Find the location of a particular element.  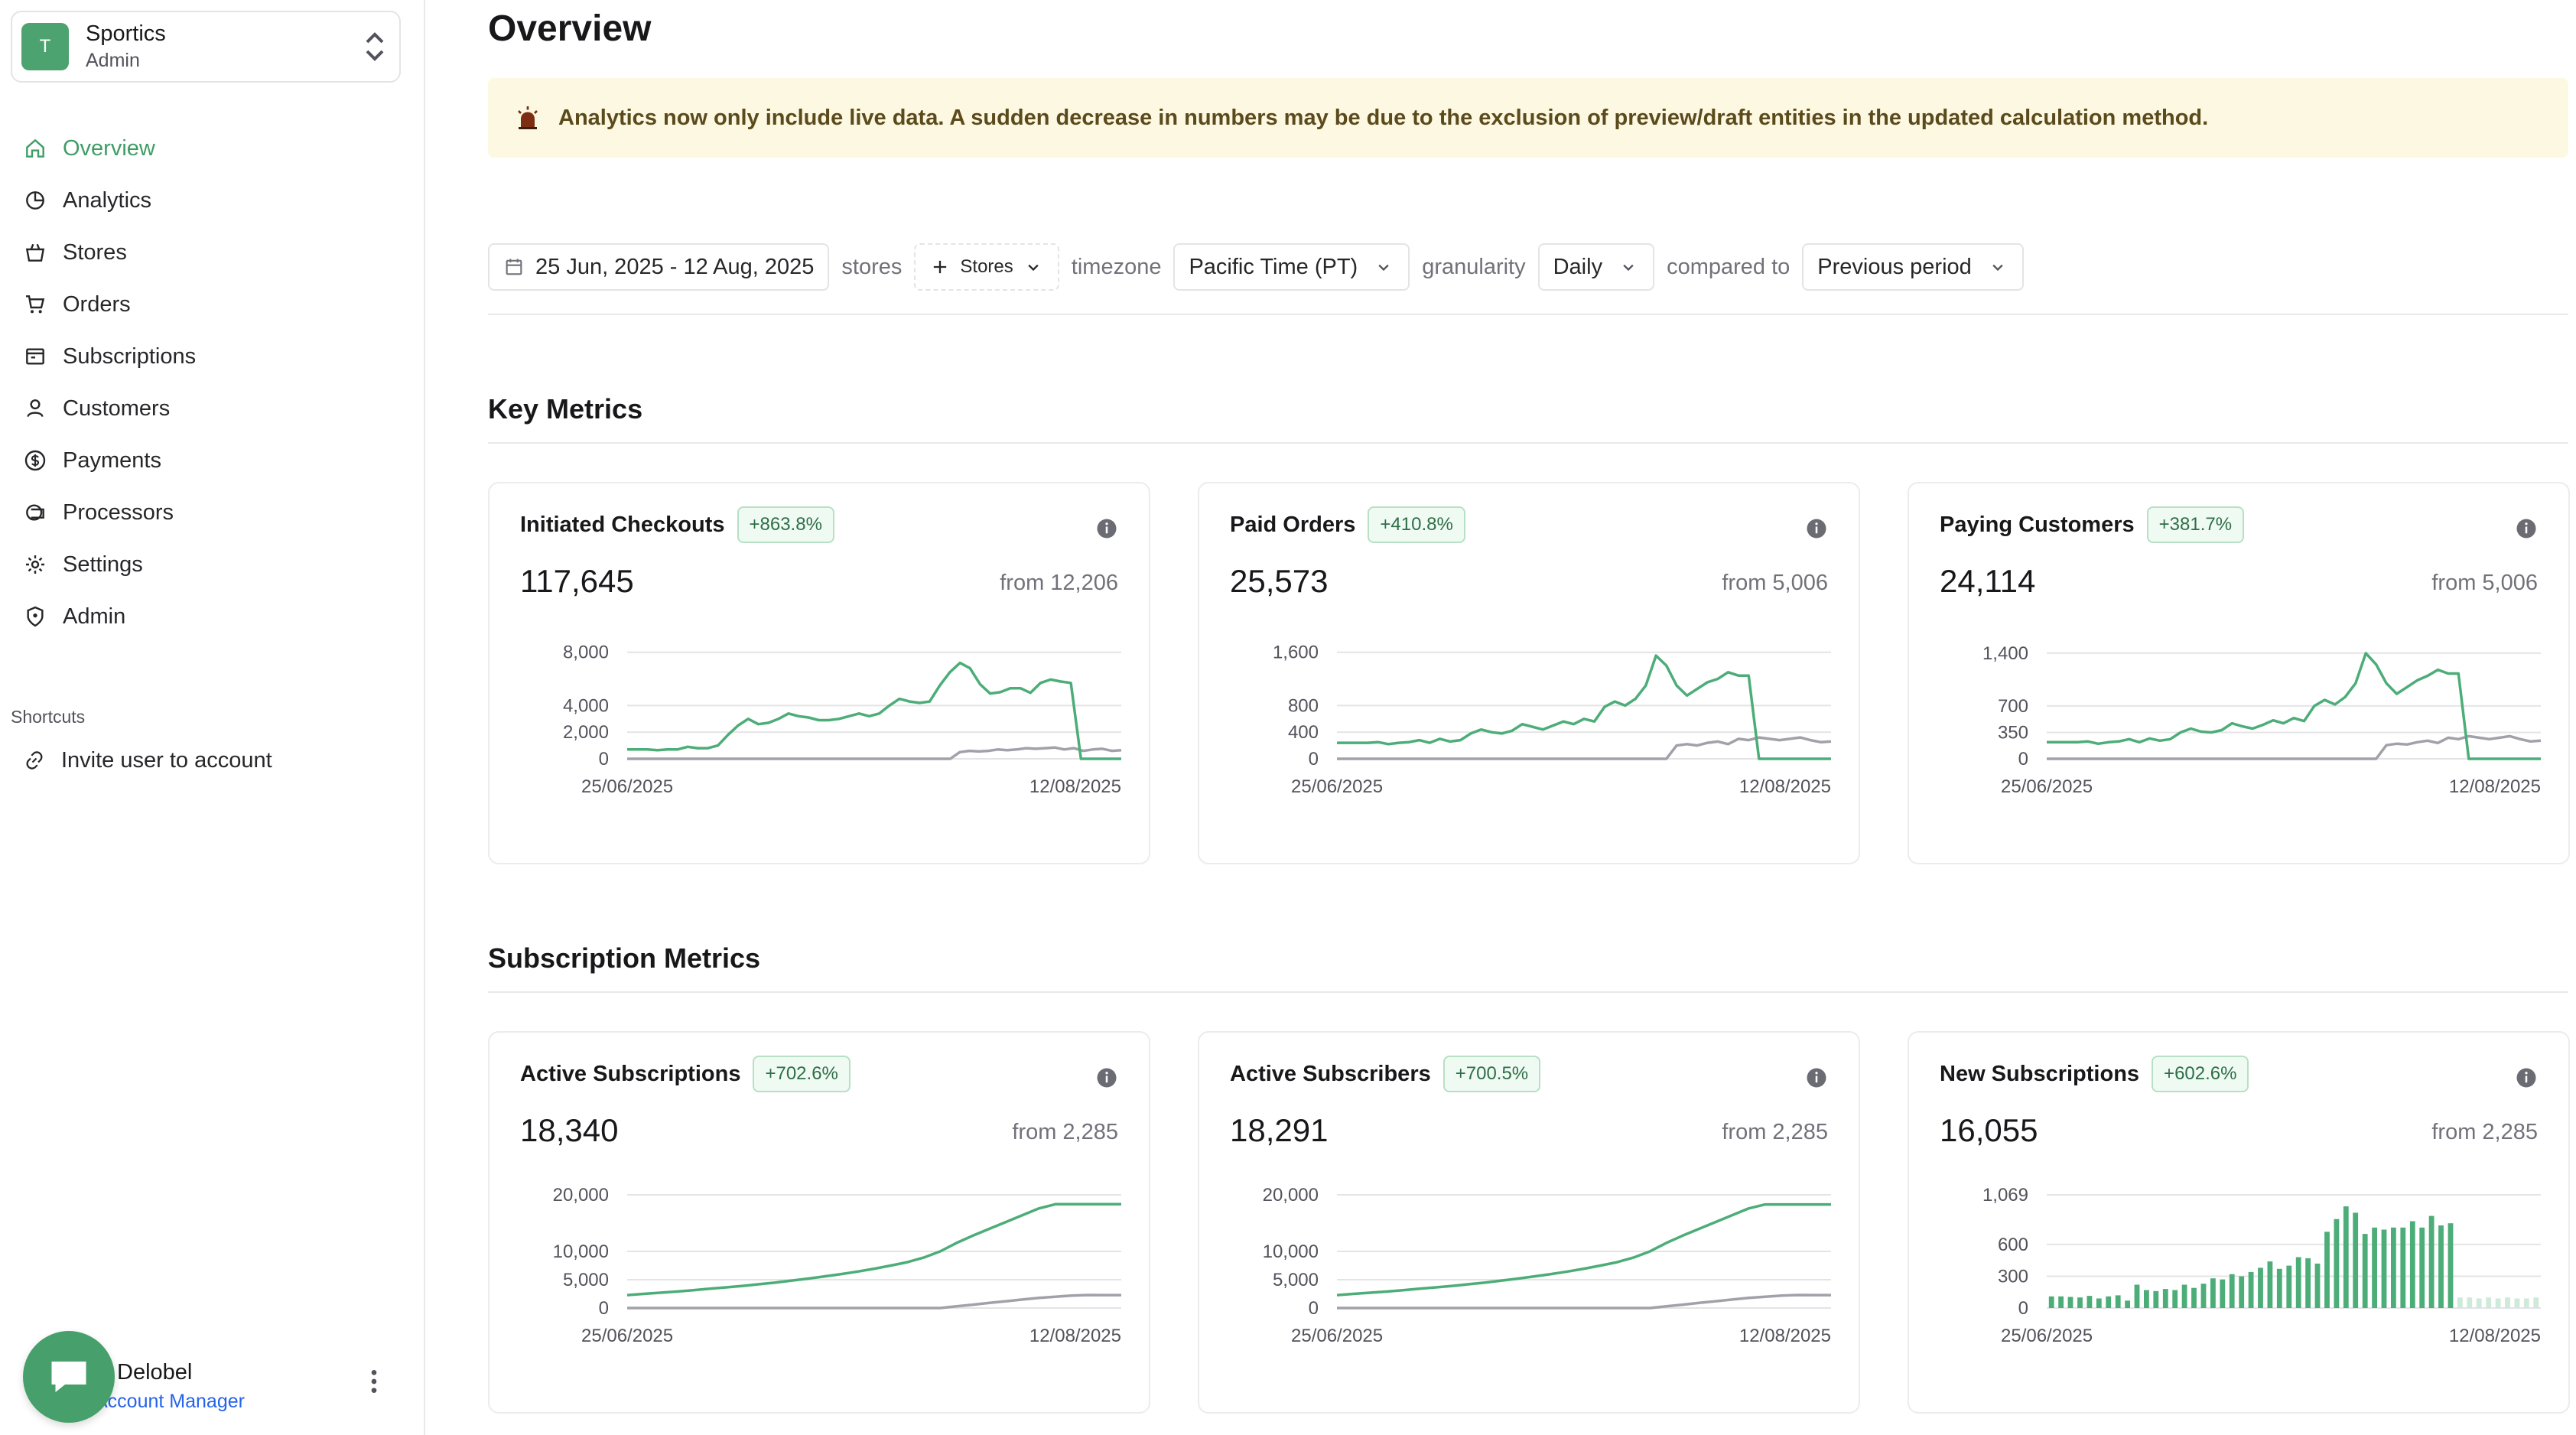

metric-value: 25,573 is located at coordinates (1279, 581).